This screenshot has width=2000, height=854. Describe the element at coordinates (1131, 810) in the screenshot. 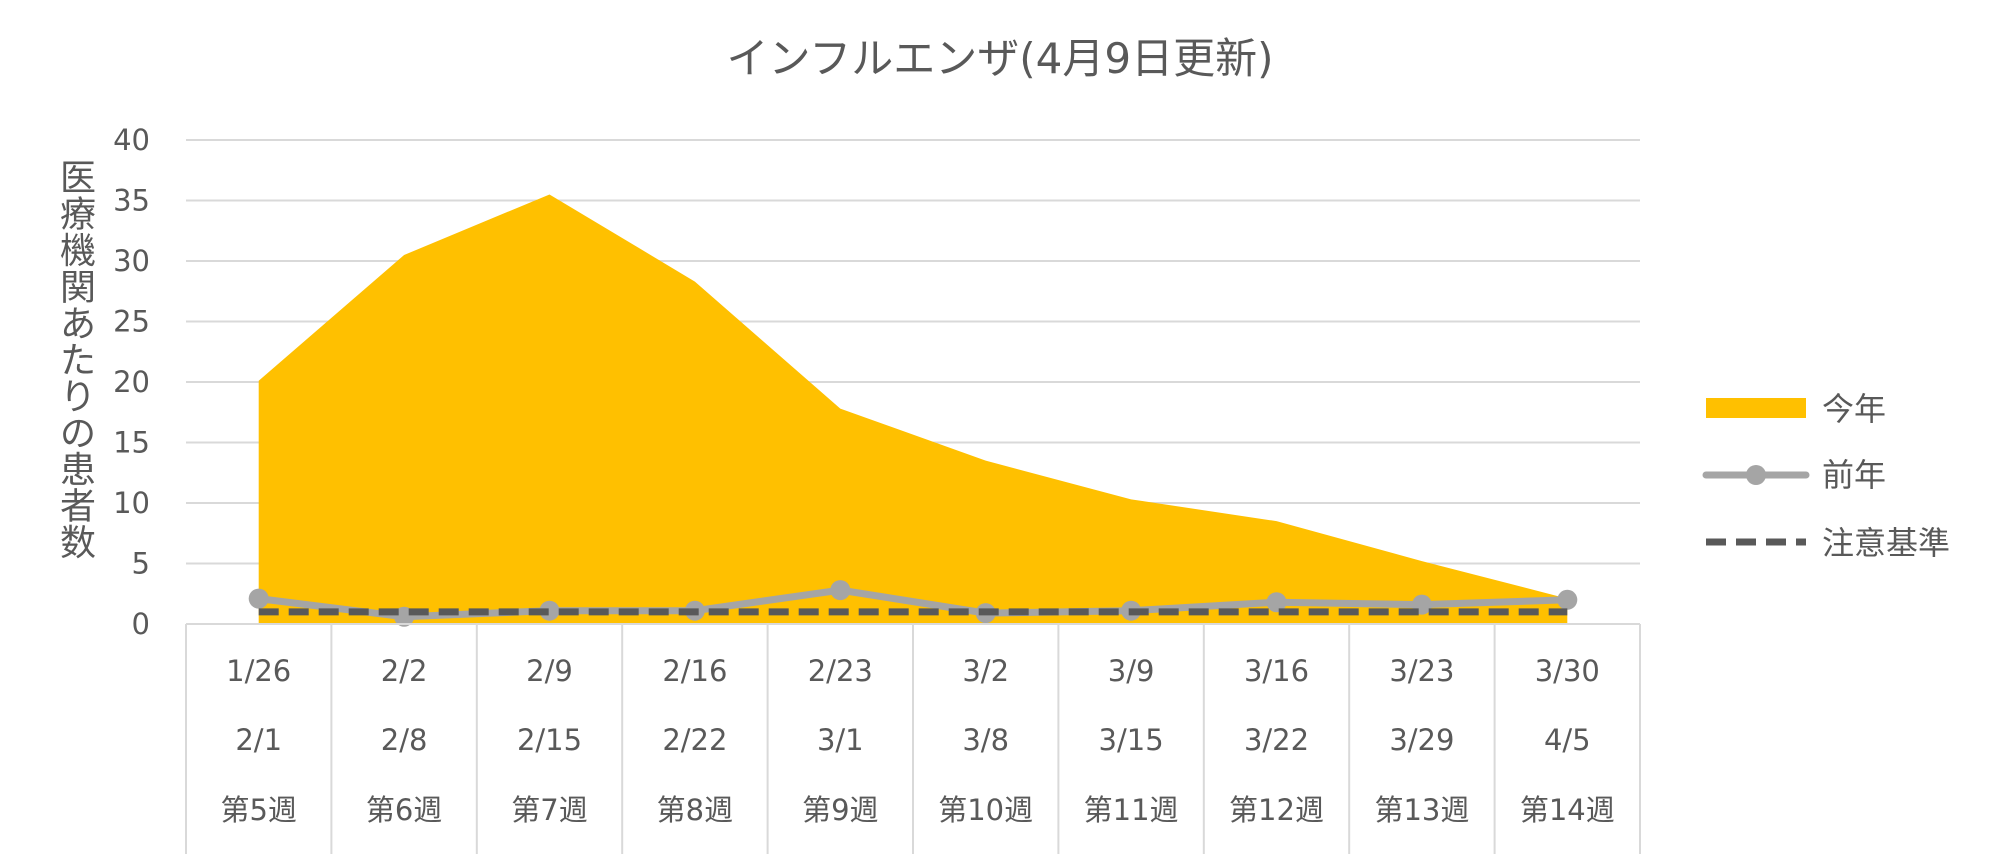

I see `x-category-week: 第11週` at that location.